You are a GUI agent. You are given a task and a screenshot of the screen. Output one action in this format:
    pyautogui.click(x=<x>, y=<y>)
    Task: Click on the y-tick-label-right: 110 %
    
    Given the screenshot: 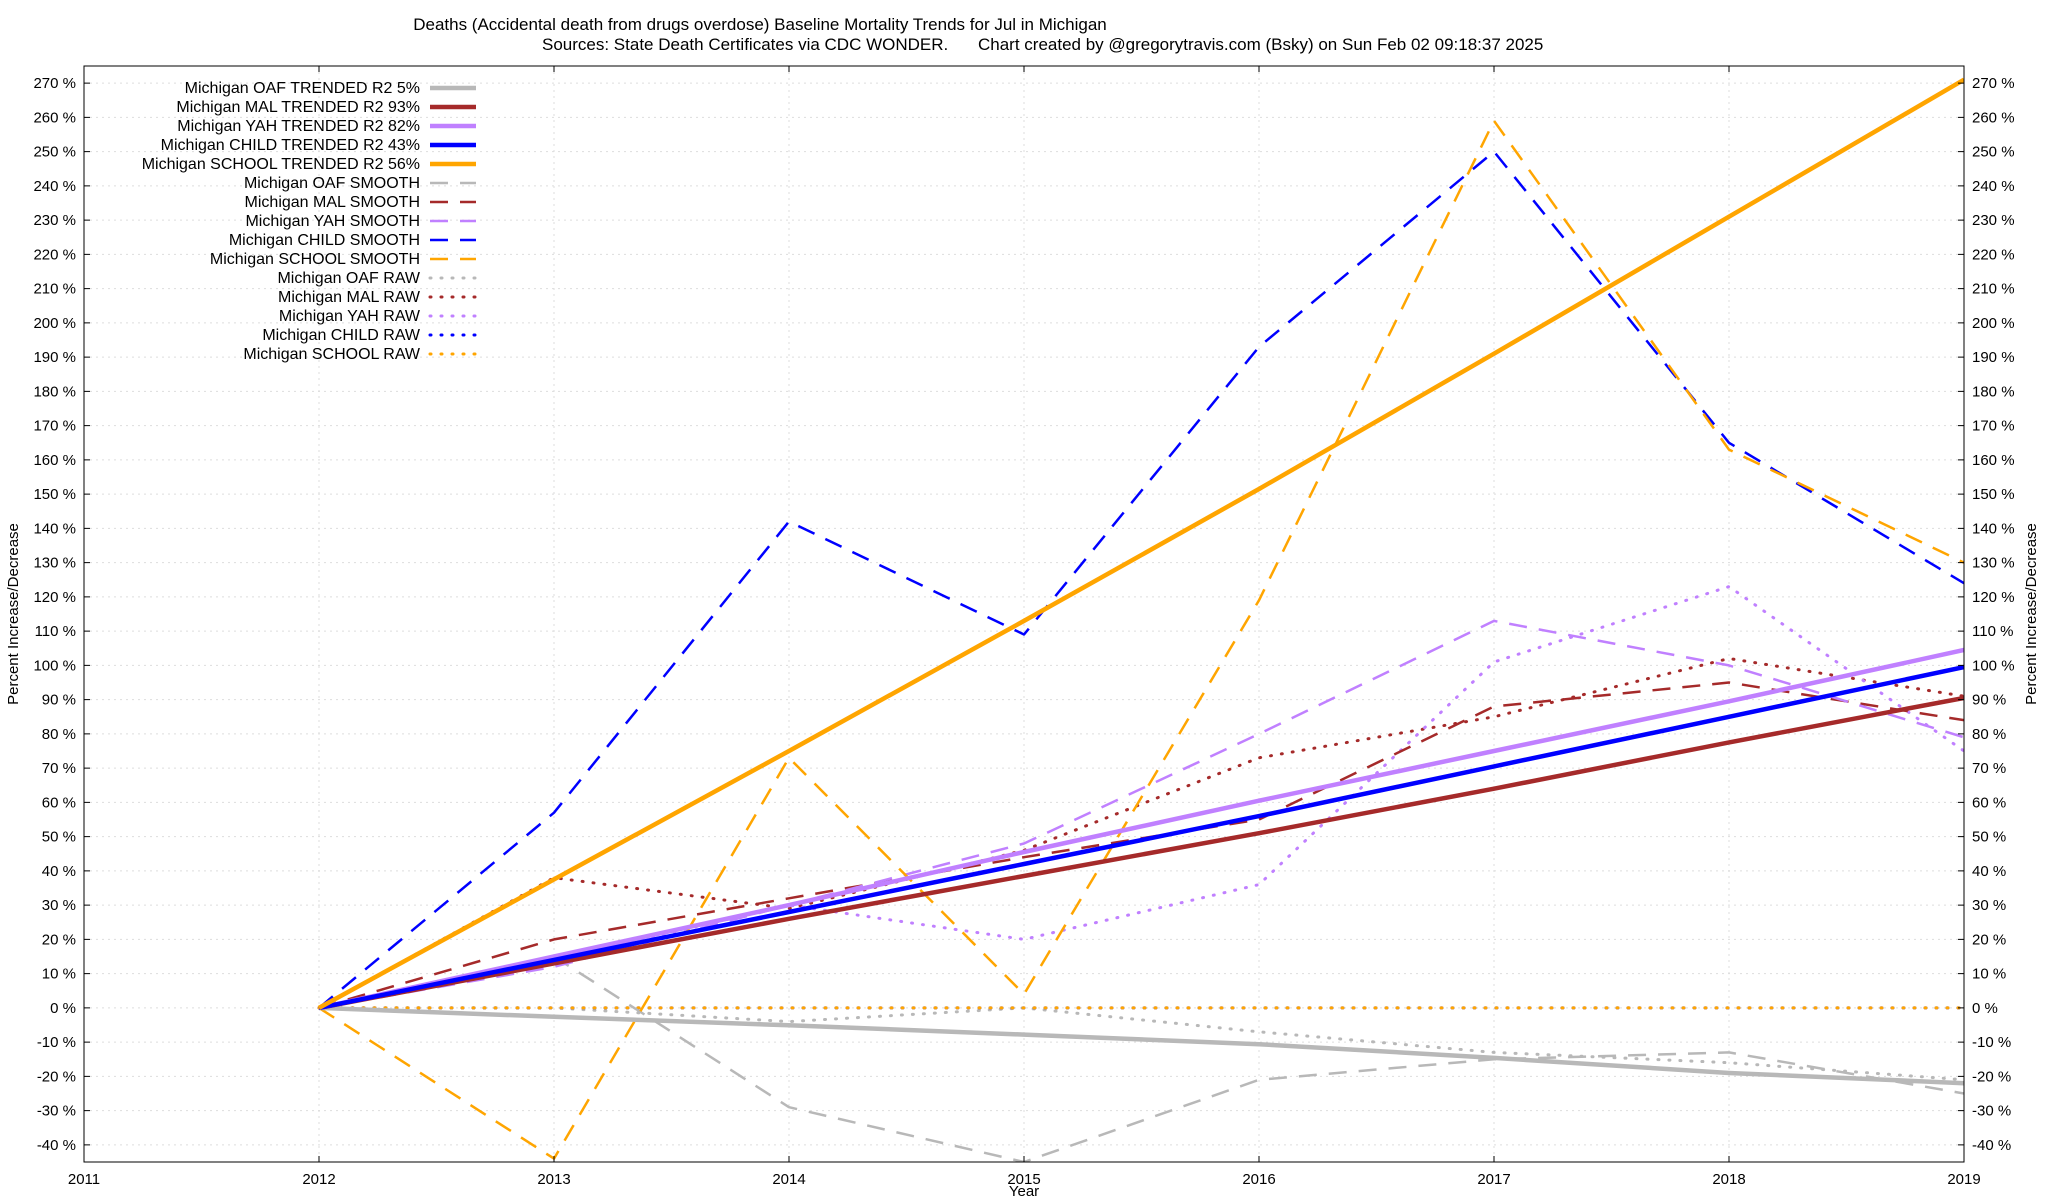 What is the action you would take?
    pyautogui.click(x=1992, y=631)
    